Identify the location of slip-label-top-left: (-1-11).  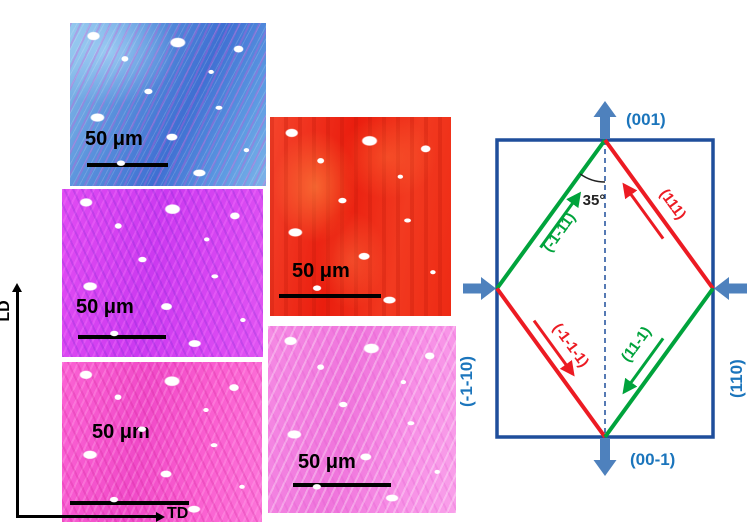
(559, 232).